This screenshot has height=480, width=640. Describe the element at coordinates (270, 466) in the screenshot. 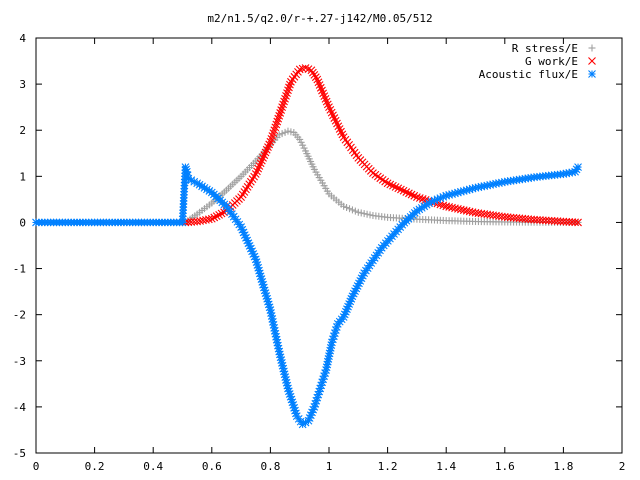

I see `x-tick-label: 0.8` at that location.